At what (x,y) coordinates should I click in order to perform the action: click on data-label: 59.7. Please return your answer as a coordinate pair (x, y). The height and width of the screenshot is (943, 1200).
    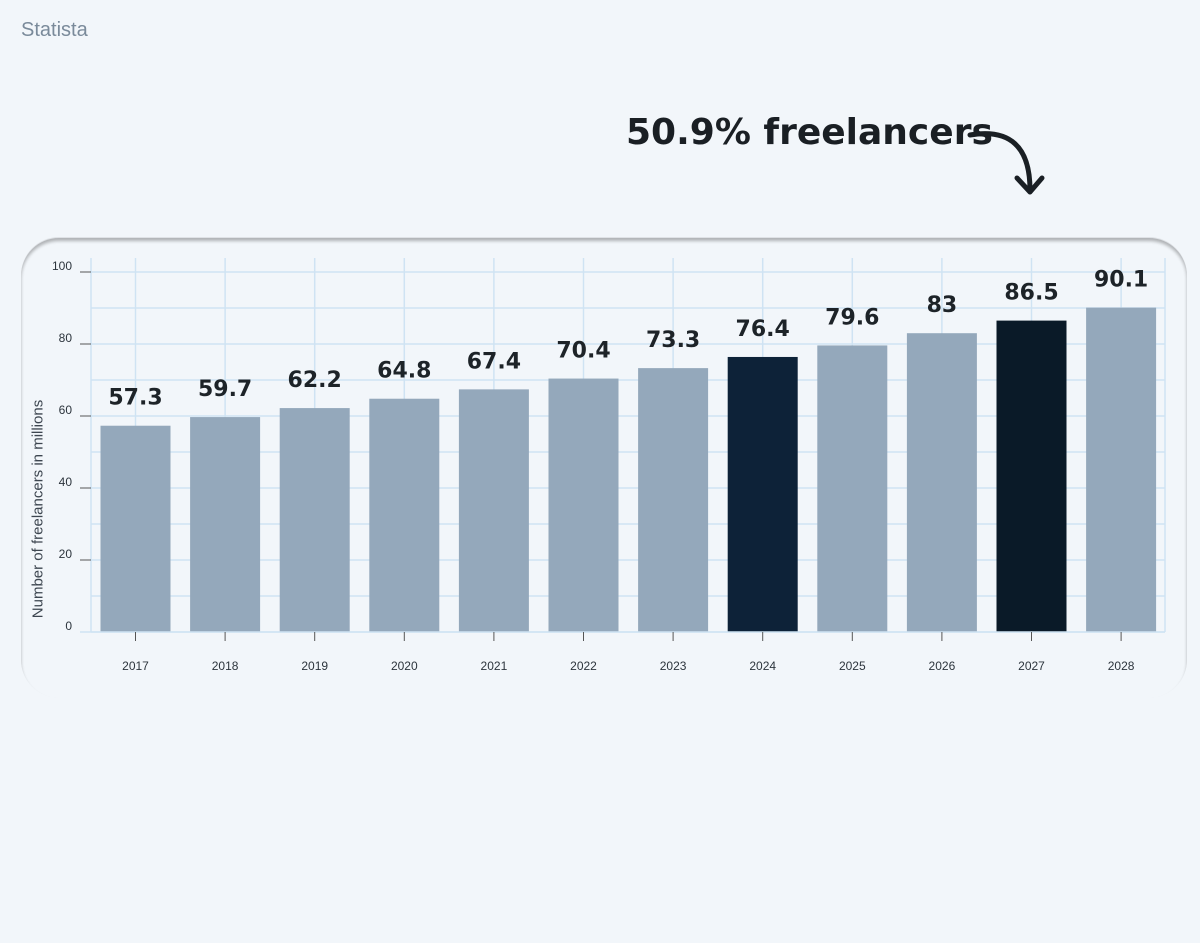
    Looking at the image, I should click on (225, 389).